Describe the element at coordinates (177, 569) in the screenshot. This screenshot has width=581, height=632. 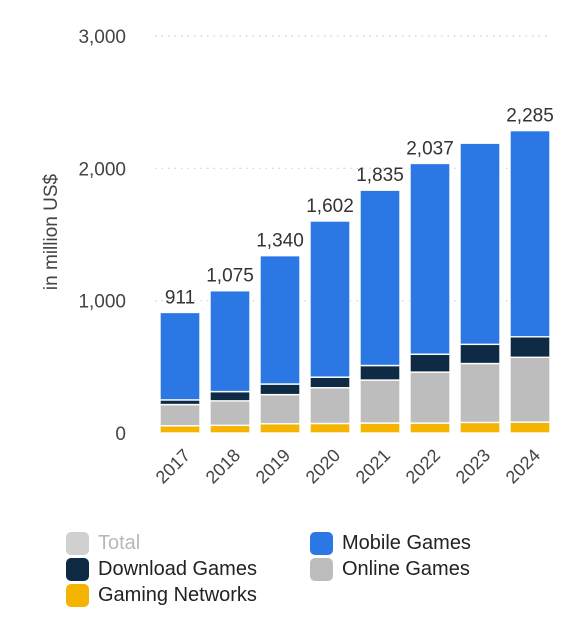
I see `legend-label-download-games: Download Games` at that location.